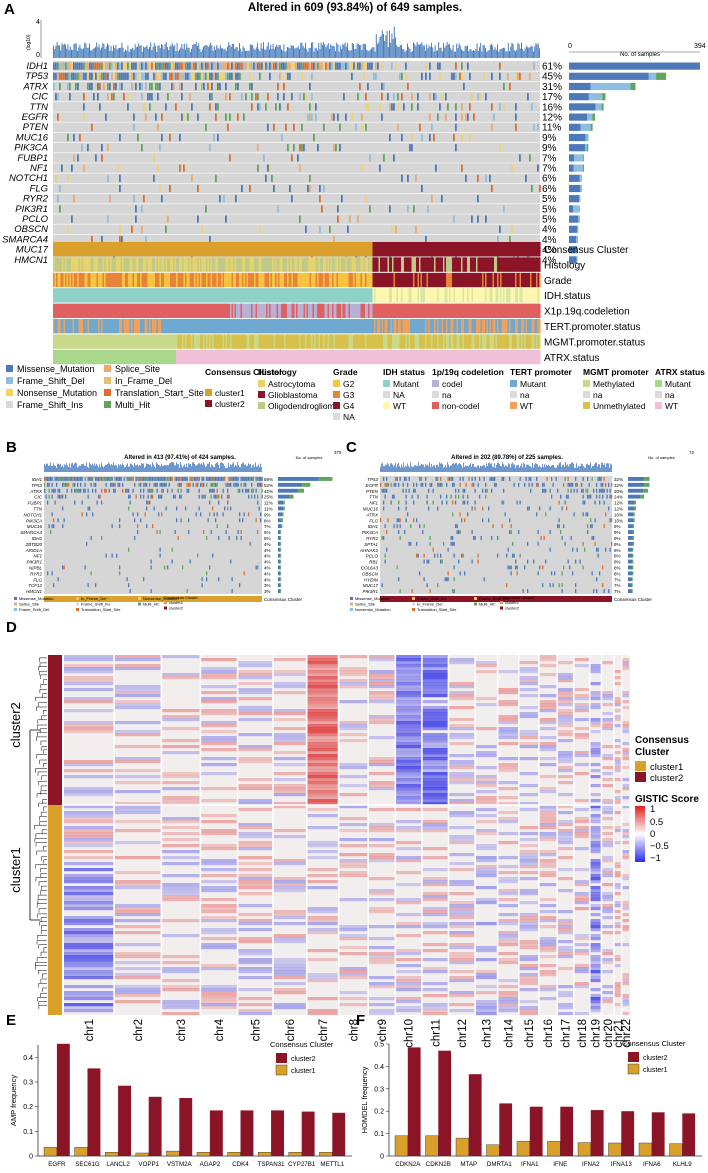 This screenshot has height=1173, width=708. Describe the element at coordinates (77, 609) in the screenshot. I see `mini-legend-swatch` at that location.